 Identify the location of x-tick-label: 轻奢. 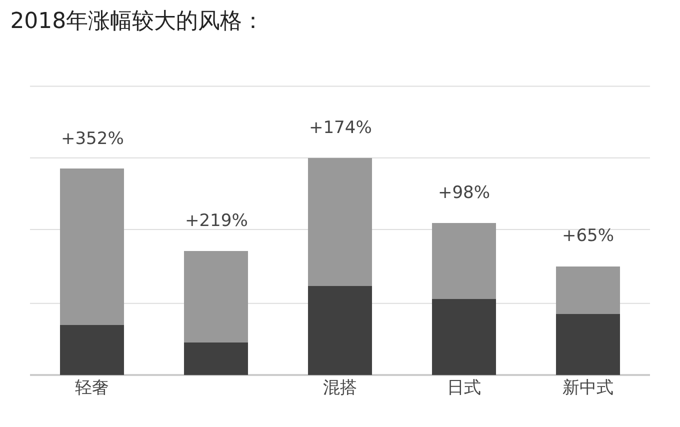
(92, 388).